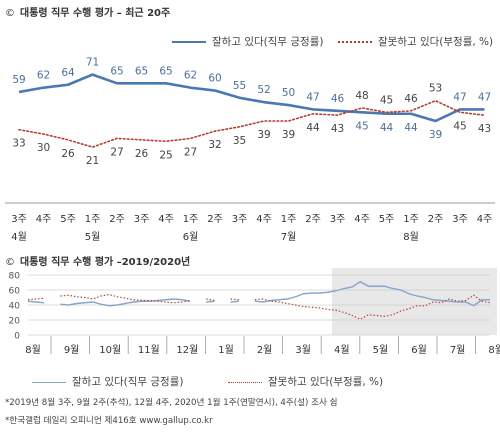 This screenshot has height=434, width=500. What do you see at coordinates (189, 42) in the screenshot?
I see `legend-solid-line-icon` at bounding box center [189, 42].